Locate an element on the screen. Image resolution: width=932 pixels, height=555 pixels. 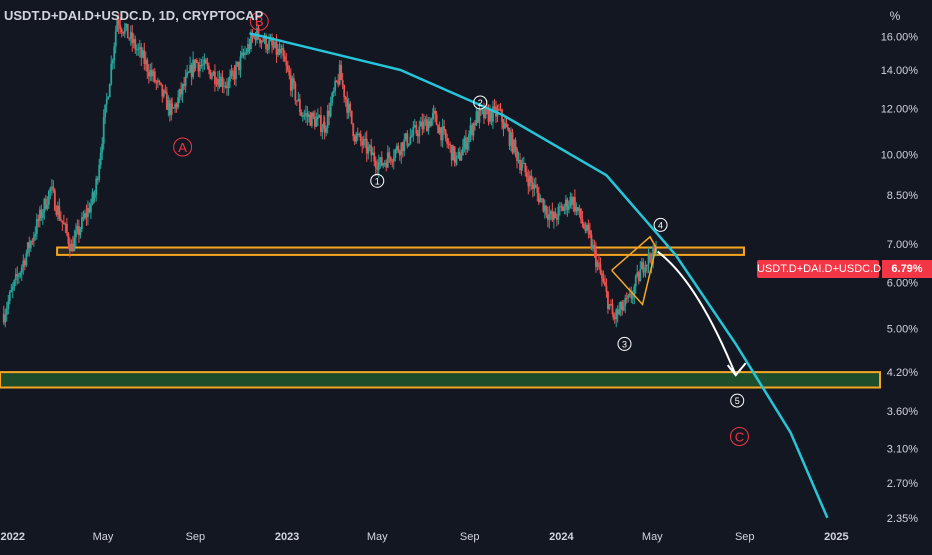
x-tick-label: Sep is located at coordinates (196, 537).